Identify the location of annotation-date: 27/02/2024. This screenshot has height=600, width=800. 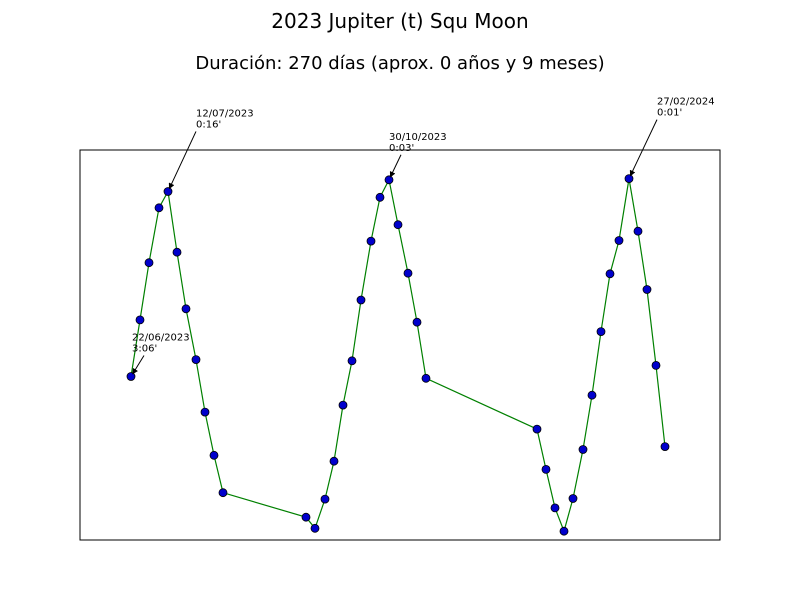
(686, 102).